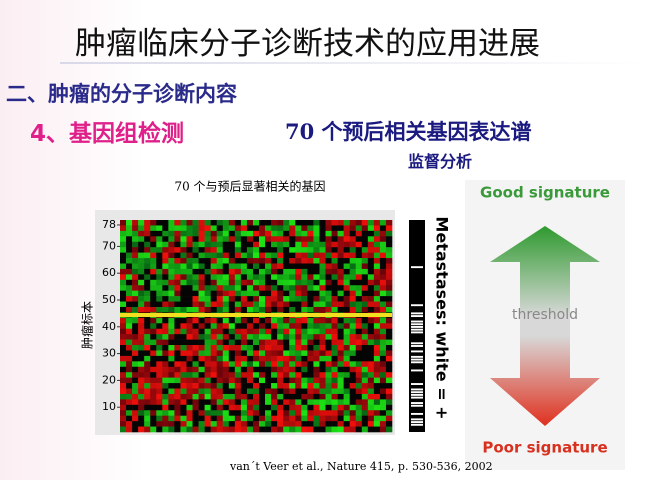 This screenshot has height=480, width=660. What do you see at coordinates (109, 245) in the screenshot?
I see `y-tick-label: 70` at bounding box center [109, 245].